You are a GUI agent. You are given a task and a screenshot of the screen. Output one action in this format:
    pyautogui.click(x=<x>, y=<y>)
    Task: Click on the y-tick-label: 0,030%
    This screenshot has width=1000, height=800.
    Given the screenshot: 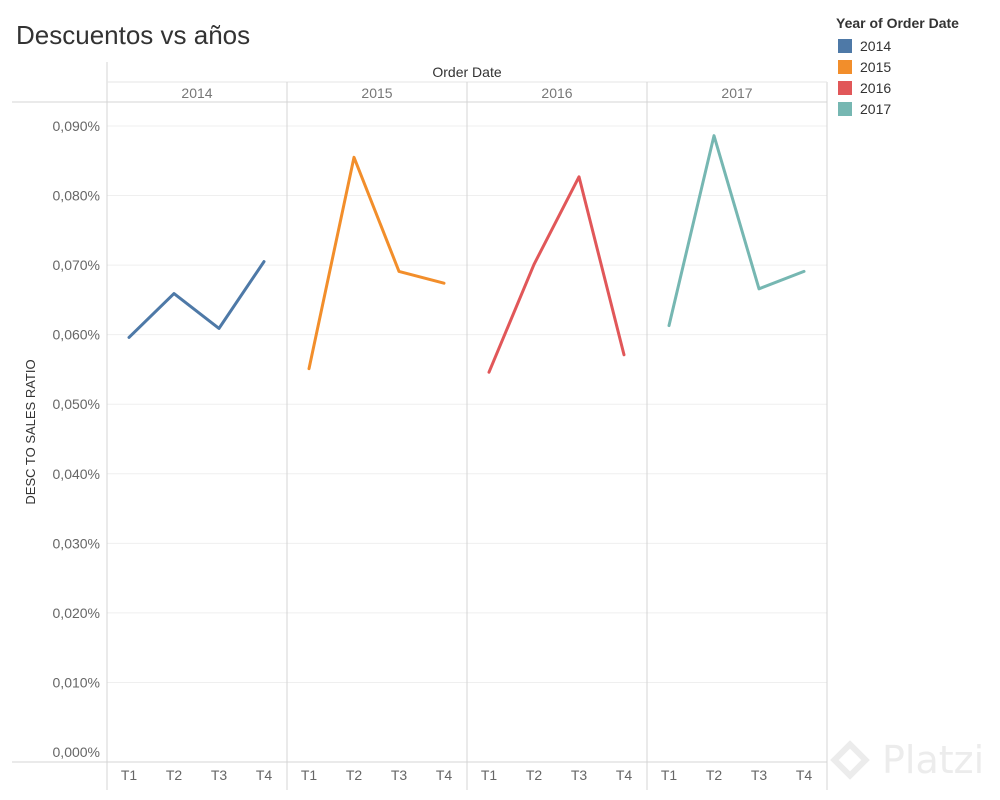 What is the action you would take?
    pyautogui.click(x=76, y=543)
    